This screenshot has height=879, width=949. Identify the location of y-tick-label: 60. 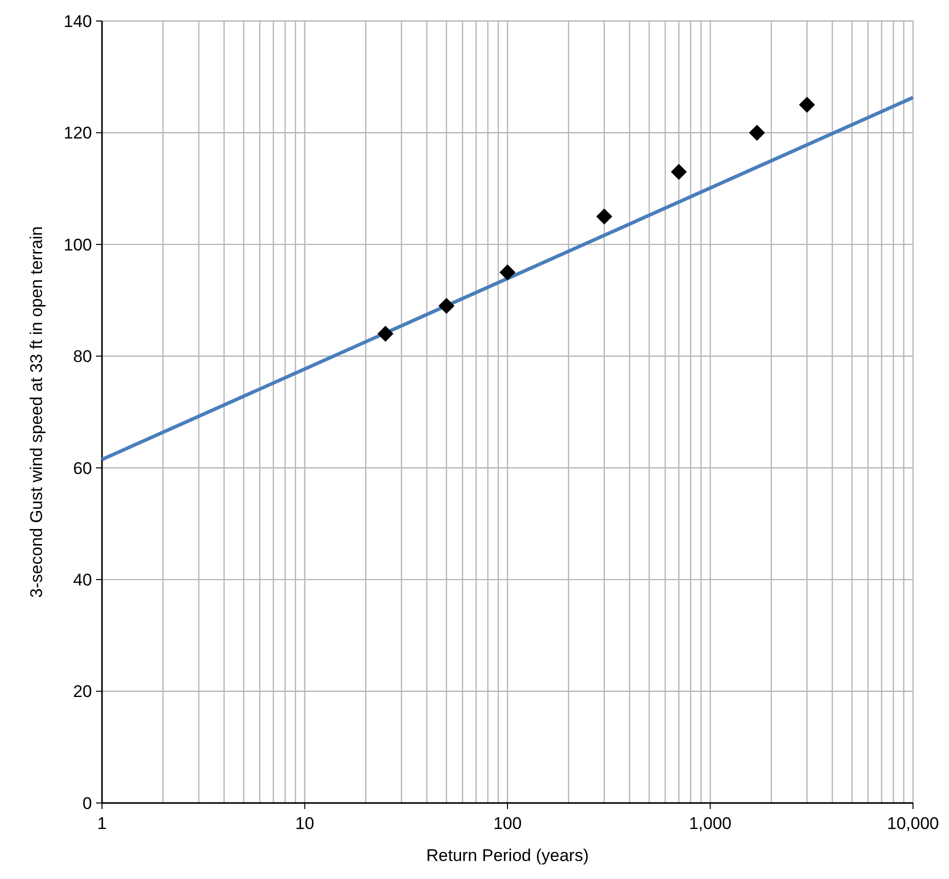
(82, 468).